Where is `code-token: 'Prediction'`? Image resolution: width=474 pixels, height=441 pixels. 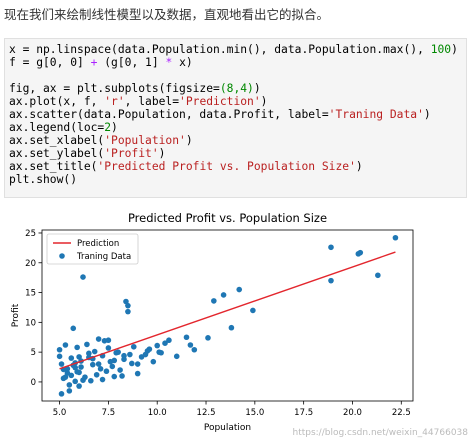
code-token: 'Prediction' is located at coordinates (220, 101).